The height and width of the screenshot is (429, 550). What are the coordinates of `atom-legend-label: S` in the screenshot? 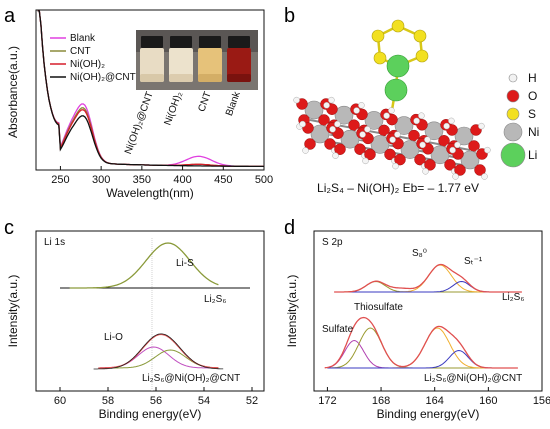 It's located at (532, 114).